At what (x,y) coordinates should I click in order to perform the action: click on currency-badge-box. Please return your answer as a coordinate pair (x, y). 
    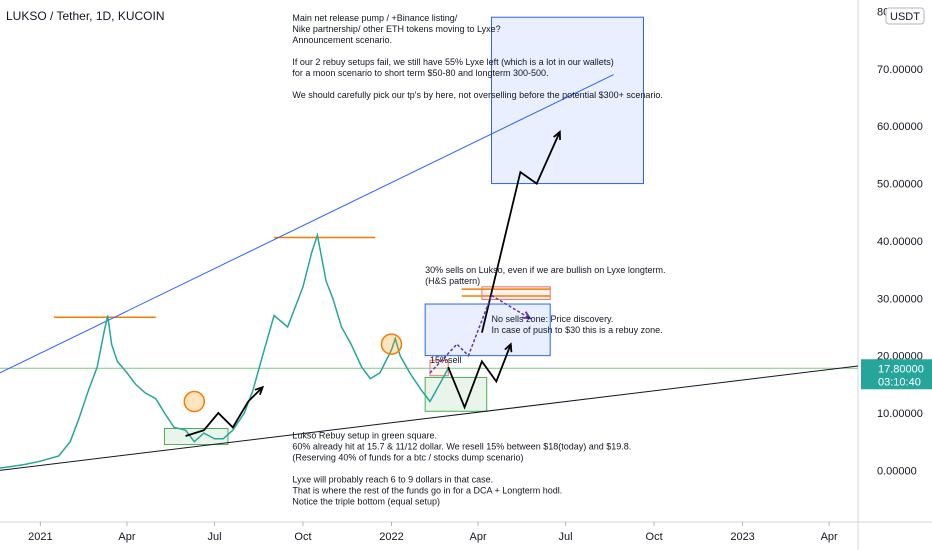
    Looking at the image, I should click on (905, 16).